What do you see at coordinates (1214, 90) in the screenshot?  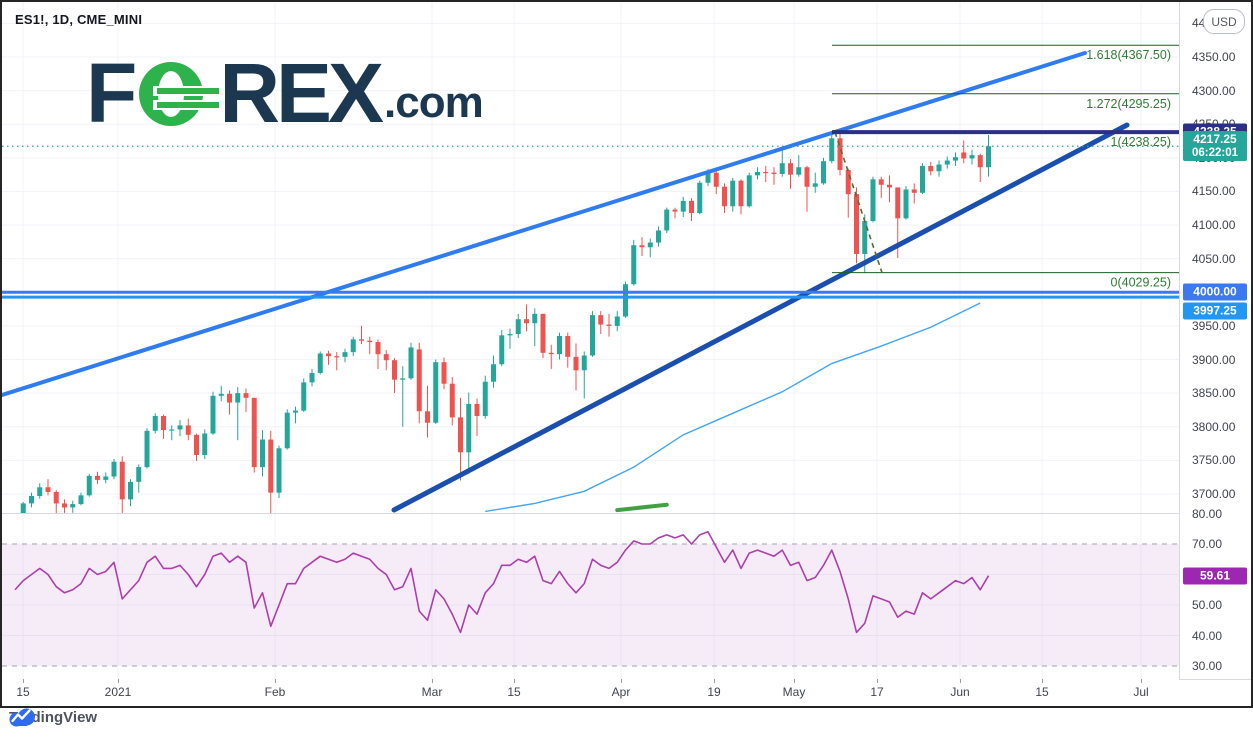 I see `price-axis-label: 4300.00` at bounding box center [1214, 90].